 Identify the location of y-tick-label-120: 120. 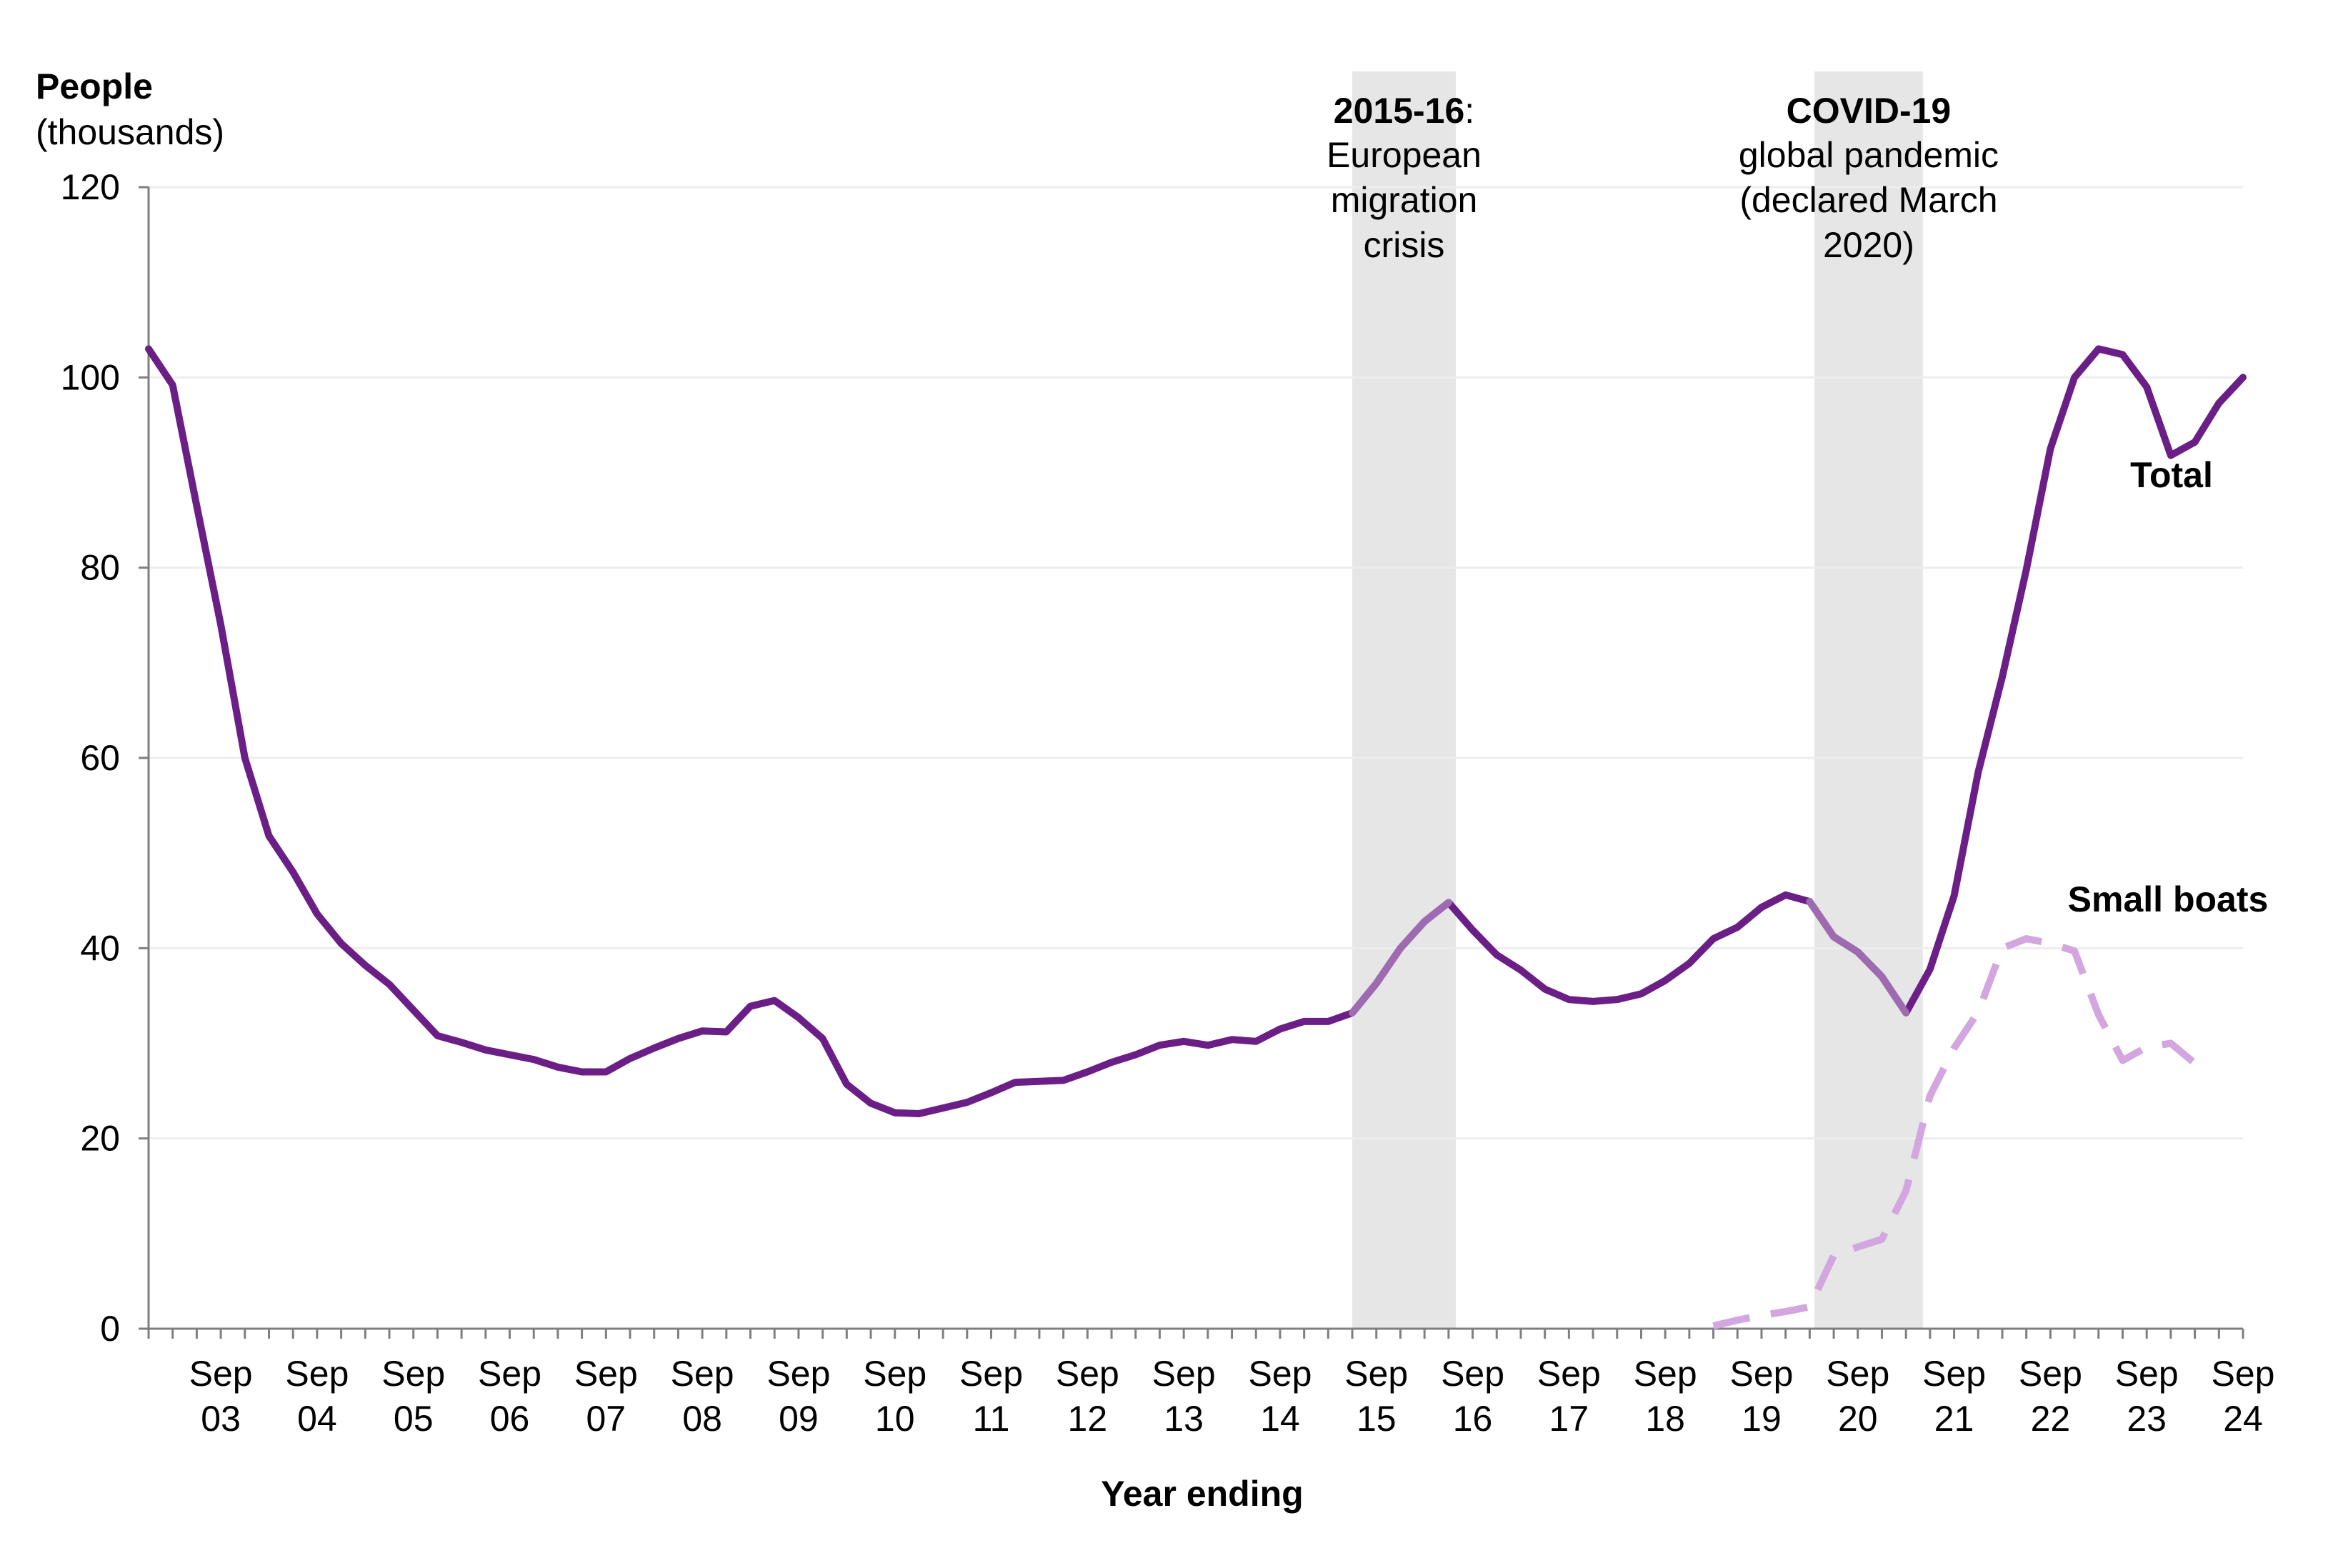
(90, 187).